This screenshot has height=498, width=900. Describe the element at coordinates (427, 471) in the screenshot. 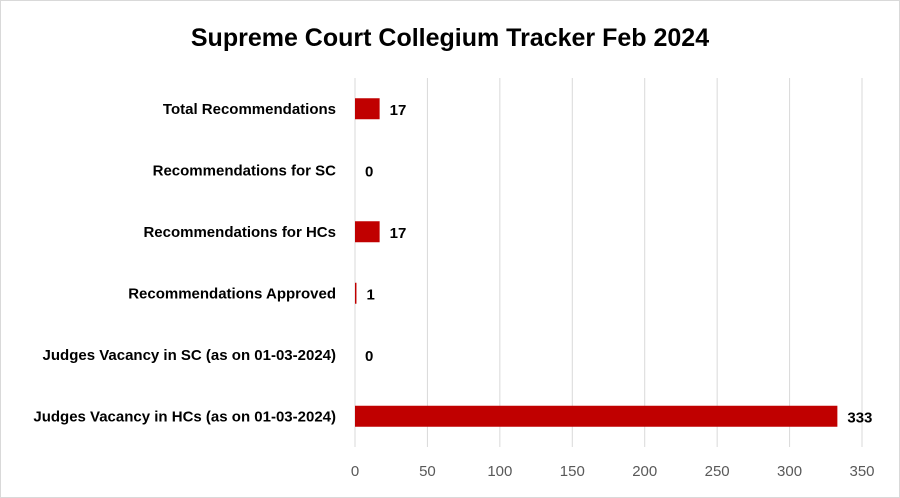

I see `x-tick-label: 50` at that location.